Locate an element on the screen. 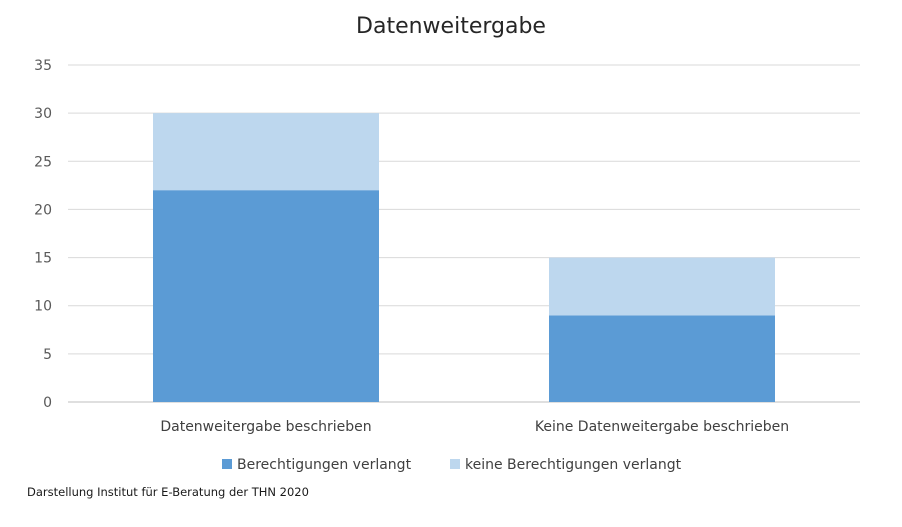 The width and height of the screenshot is (902, 527). y-tick-label: 5 is located at coordinates (47, 355).